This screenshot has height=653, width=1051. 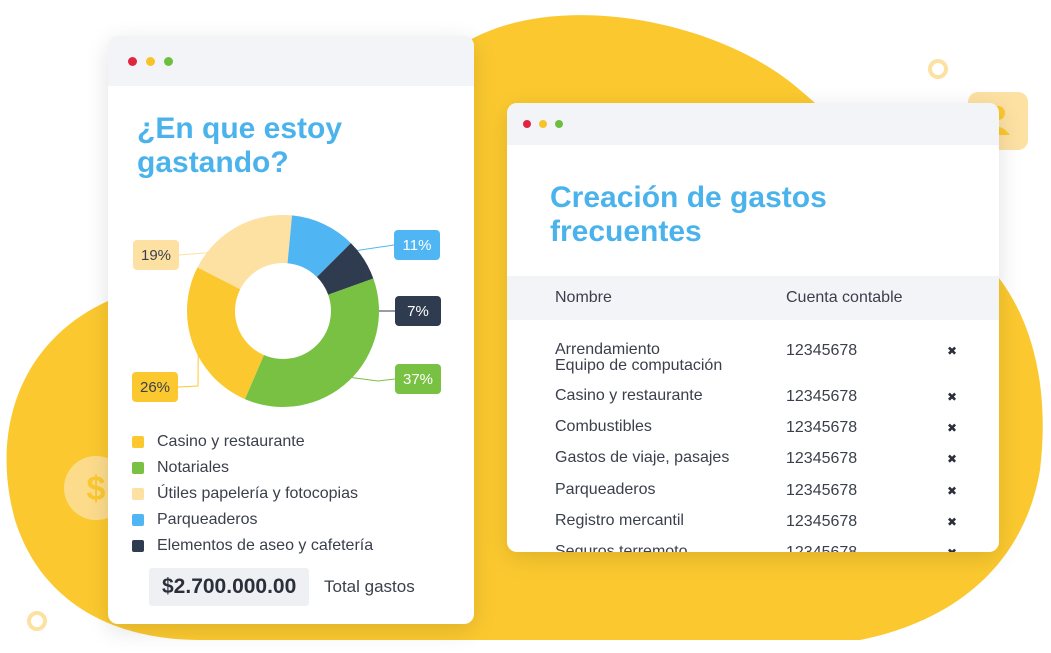 What do you see at coordinates (37, 621) in the screenshot?
I see `decor-ring-bottom` at bounding box center [37, 621].